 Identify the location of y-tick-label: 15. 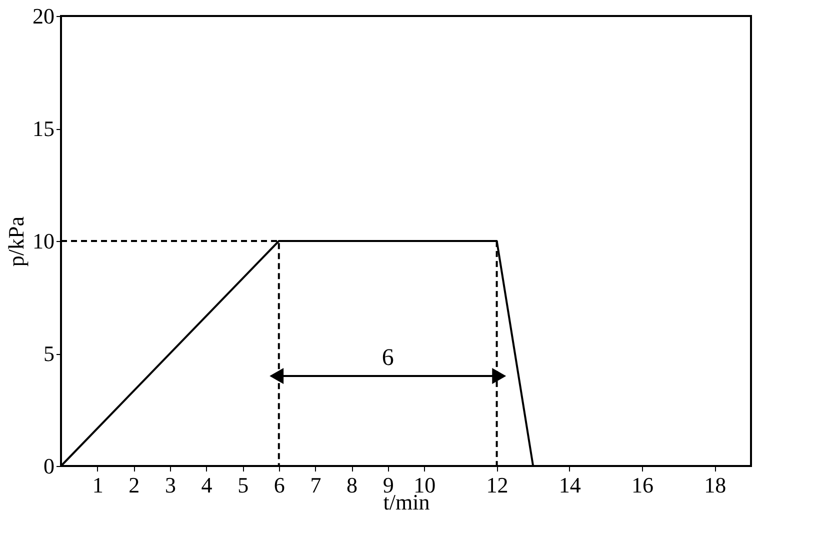
(43, 128).